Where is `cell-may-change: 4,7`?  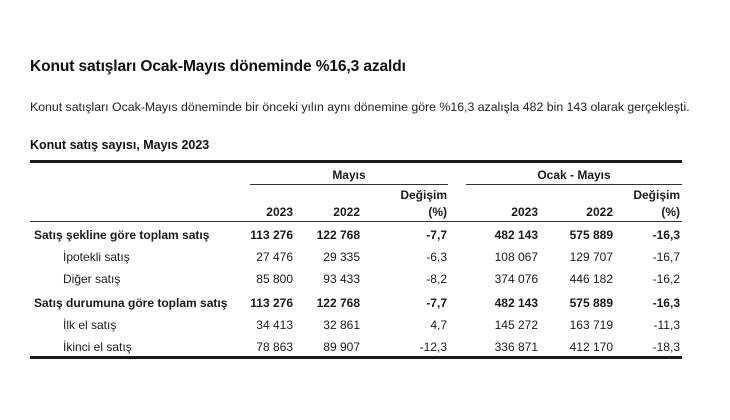
cell-may-change: 4,7 is located at coordinates (438, 325).